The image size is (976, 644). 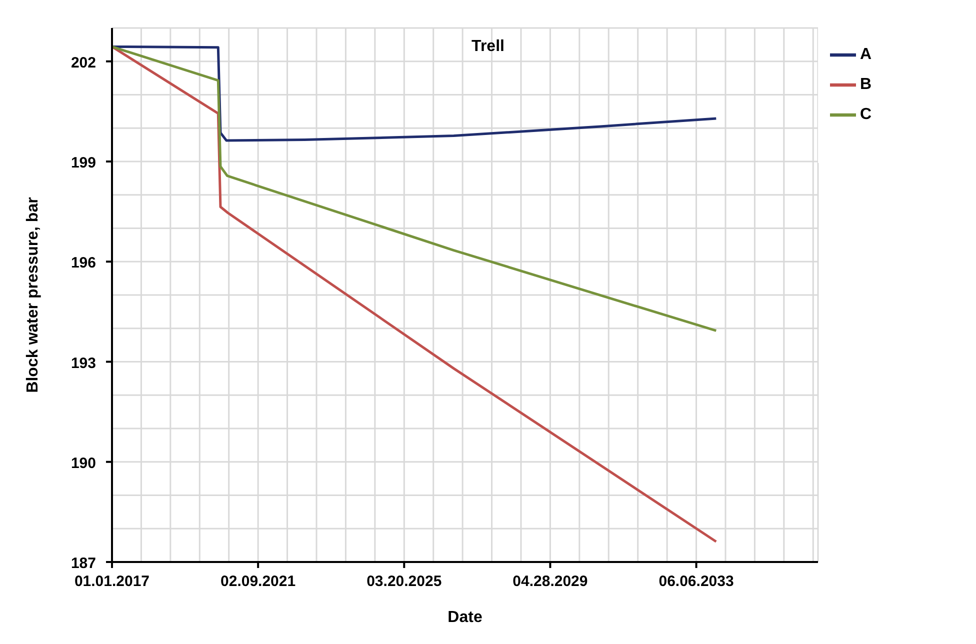 What do you see at coordinates (404, 581) in the screenshot?
I see `x-tick-label: 03.20.2025` at bounding box center [404, 581].